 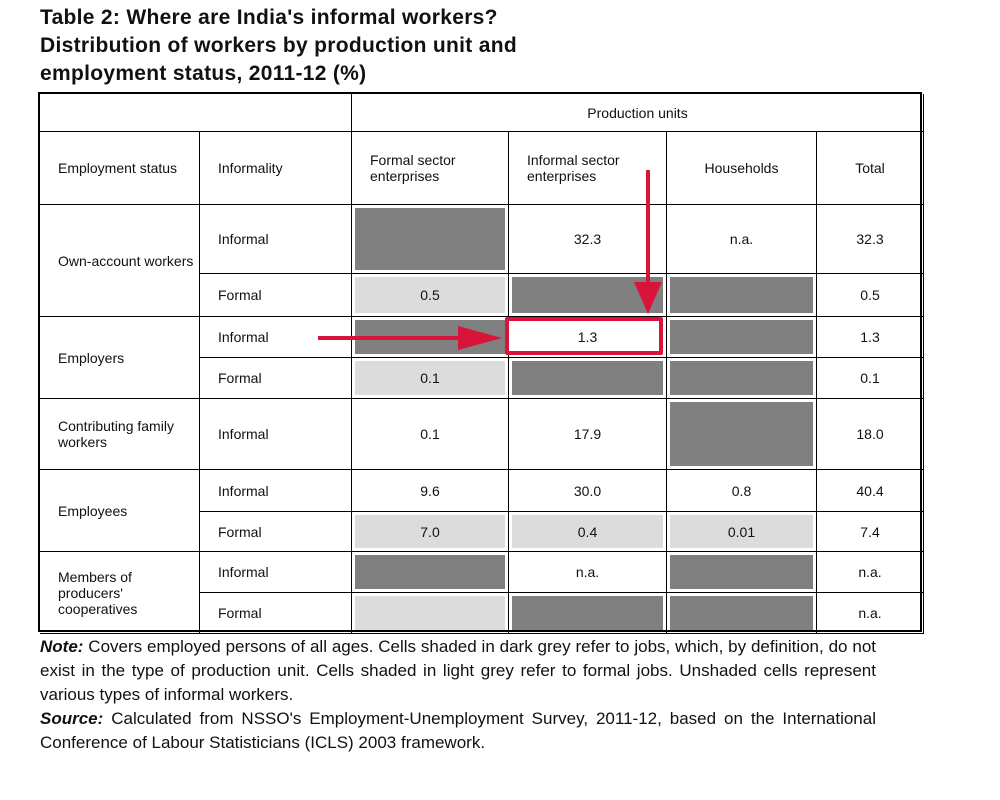 I want to click on group-label: Contributing family workers, so click(x=120, y=434).